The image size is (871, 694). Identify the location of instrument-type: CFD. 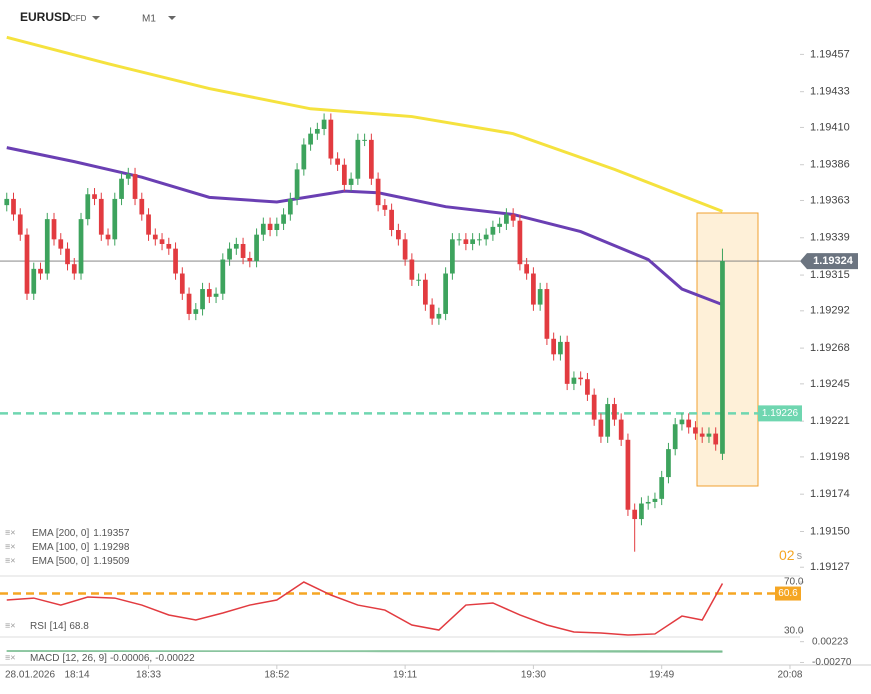
(78, 18).